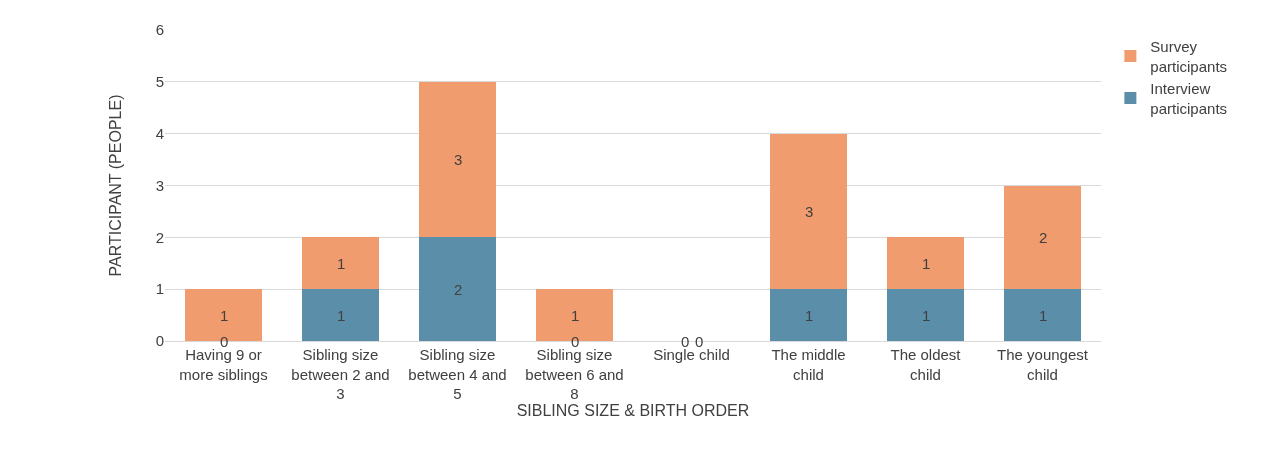 This screenshot has height=459, width=1281. Describe the element at coordinates (633, 410) in the screenshot. I see `x-axis-title: SIBLING SIZE & BIRTH ORDER` at that location.